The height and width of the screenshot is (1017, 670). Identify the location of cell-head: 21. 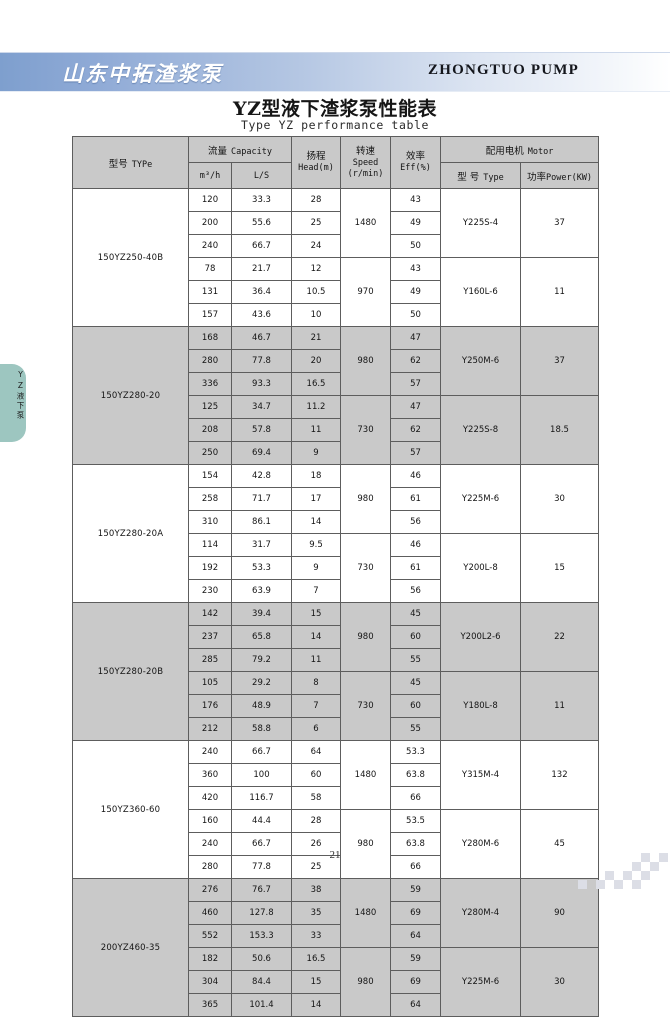
(316, 338).